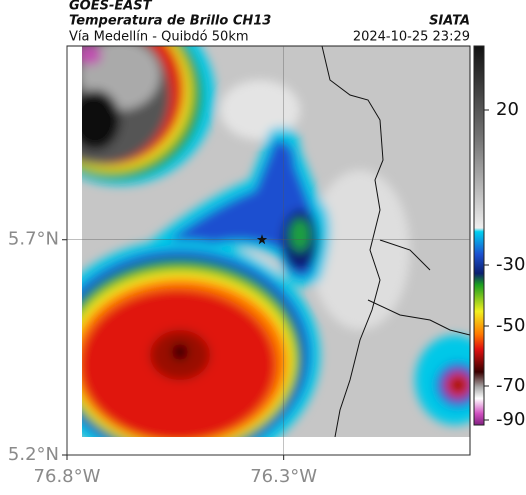 The image size is (526, 495). What do you see at coordinates (283, 476) in the screenshot?
I see `lon-tick-label: 76.3°W` at bounding box center [283, 476].